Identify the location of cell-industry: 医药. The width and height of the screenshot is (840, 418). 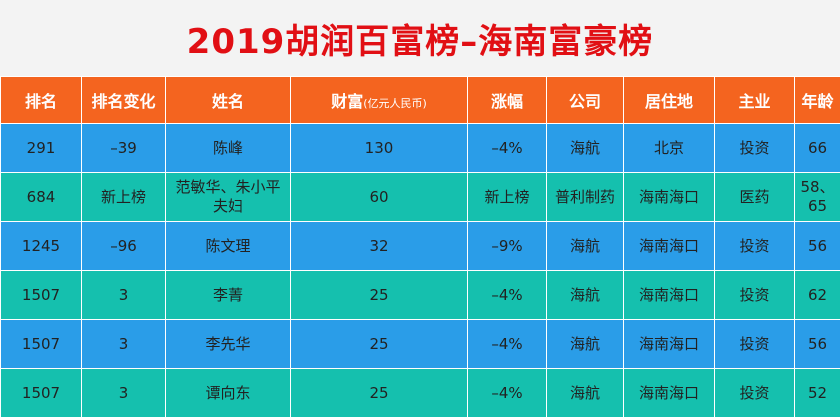
(755, 197).